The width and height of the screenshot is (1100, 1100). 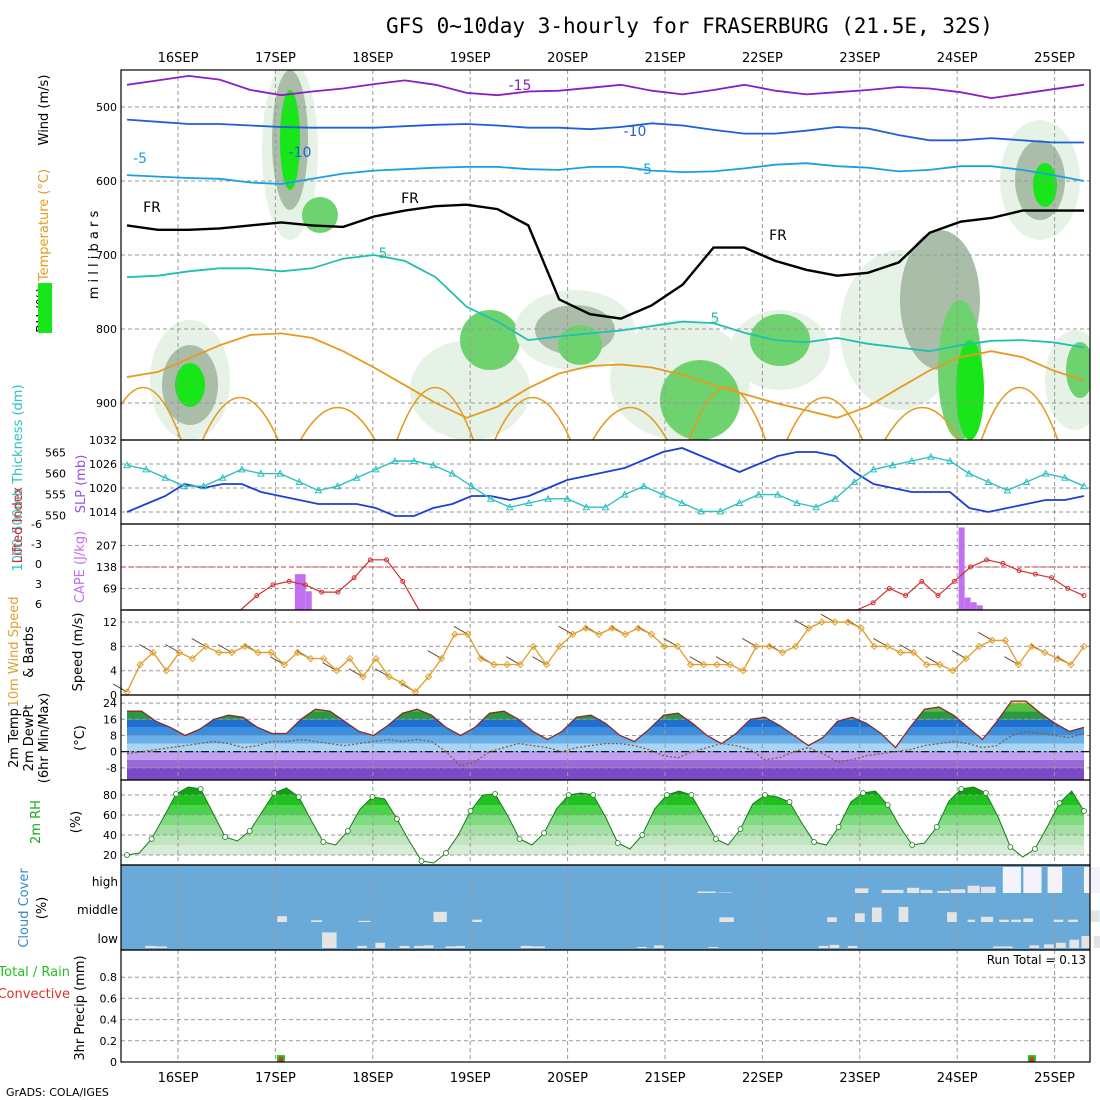 I want to click on top-date-label: 20SEP, so click(x=567, y=58).